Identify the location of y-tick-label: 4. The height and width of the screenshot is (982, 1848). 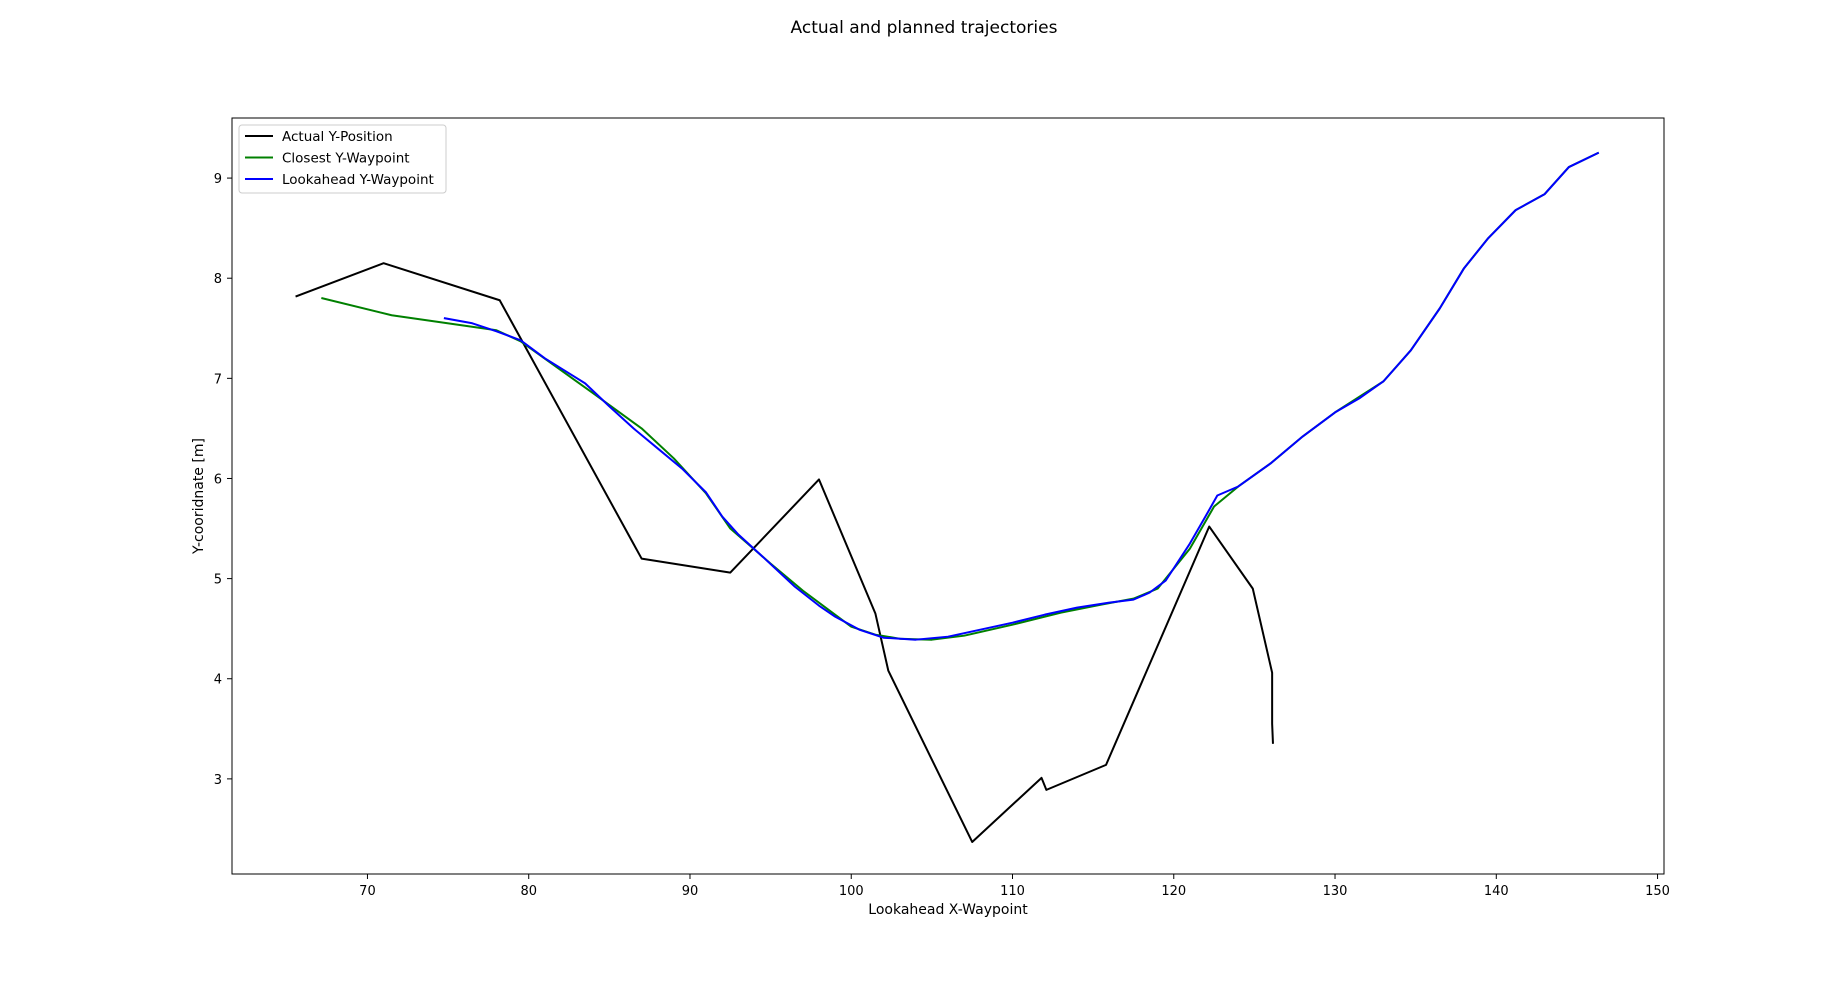
(218, 680).